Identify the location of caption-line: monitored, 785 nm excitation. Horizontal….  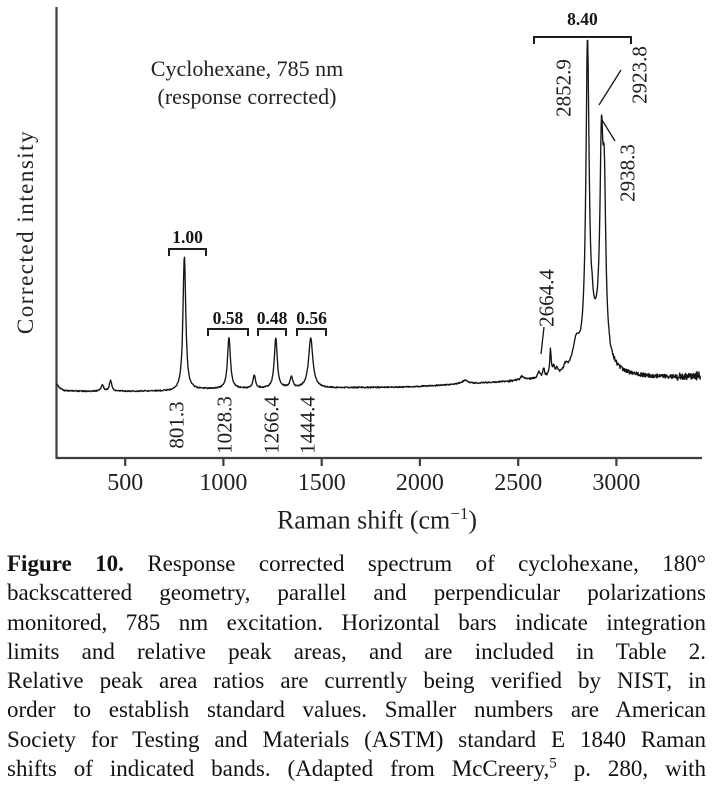
(356, 622).